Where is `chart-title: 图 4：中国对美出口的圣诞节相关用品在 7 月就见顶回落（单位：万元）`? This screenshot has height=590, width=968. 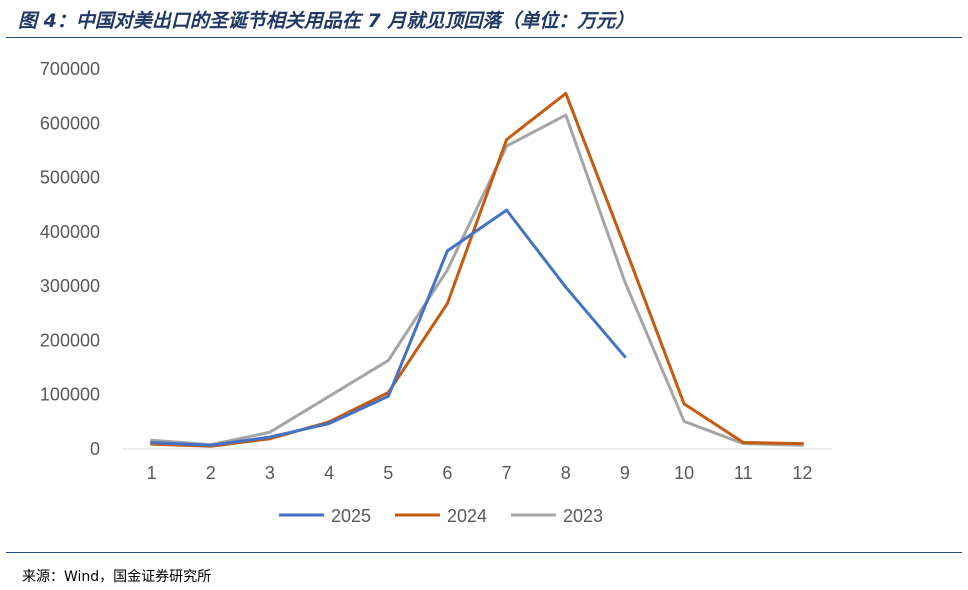
chart-title: 图 4：中国对美出口的圣诞节相关用品在 7 月就见顶回落（单位：万元） is located at coordinates (326, 21).